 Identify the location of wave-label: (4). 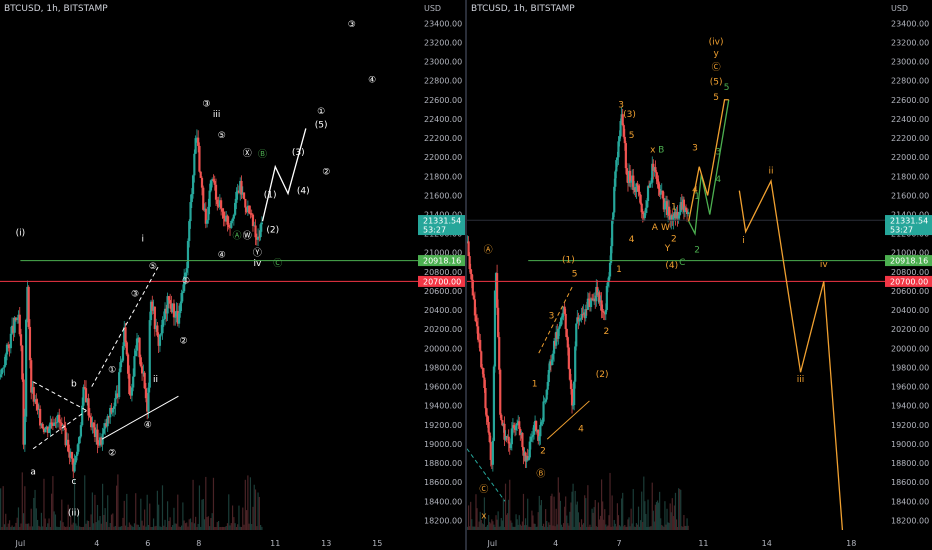
(671, 266).